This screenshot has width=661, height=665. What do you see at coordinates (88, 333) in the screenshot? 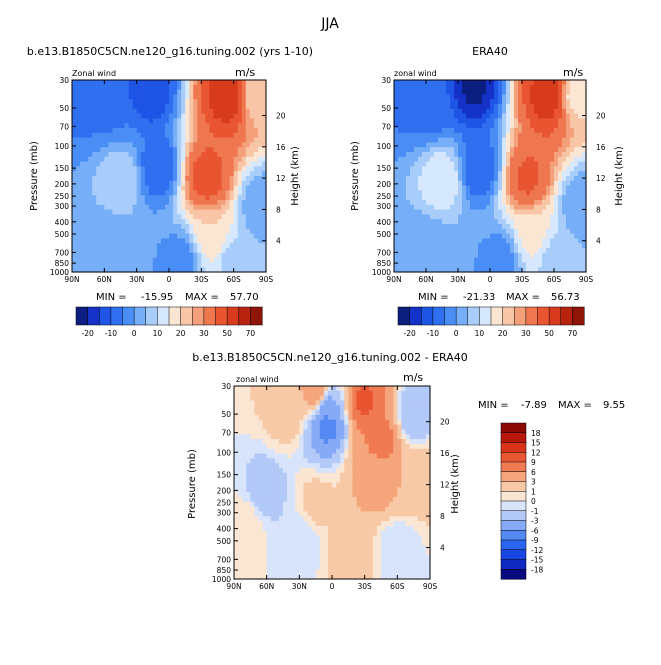
I see `colorbar-label: -20` at bounding box center [88, 333].